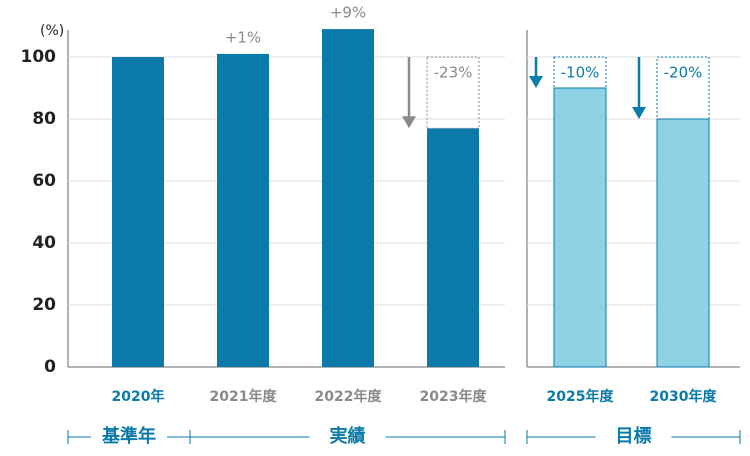 The width and height of the screenshot is (750, 456). I want to click on change-label: +9%, so click(348, 13).